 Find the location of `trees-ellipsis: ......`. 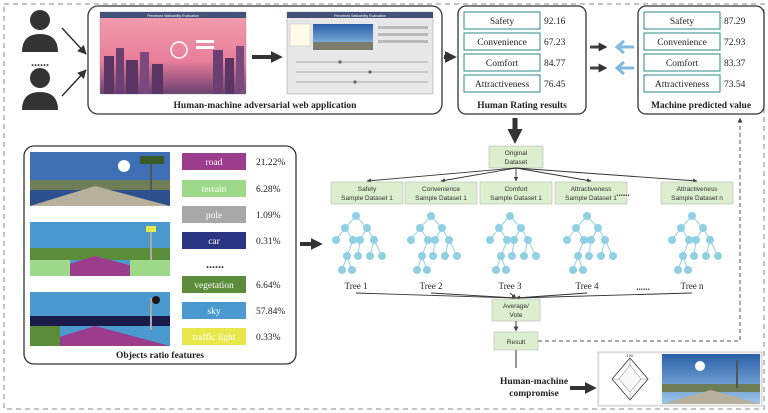

trees-ellipsis: ...... is located at coordinates (643, 287).